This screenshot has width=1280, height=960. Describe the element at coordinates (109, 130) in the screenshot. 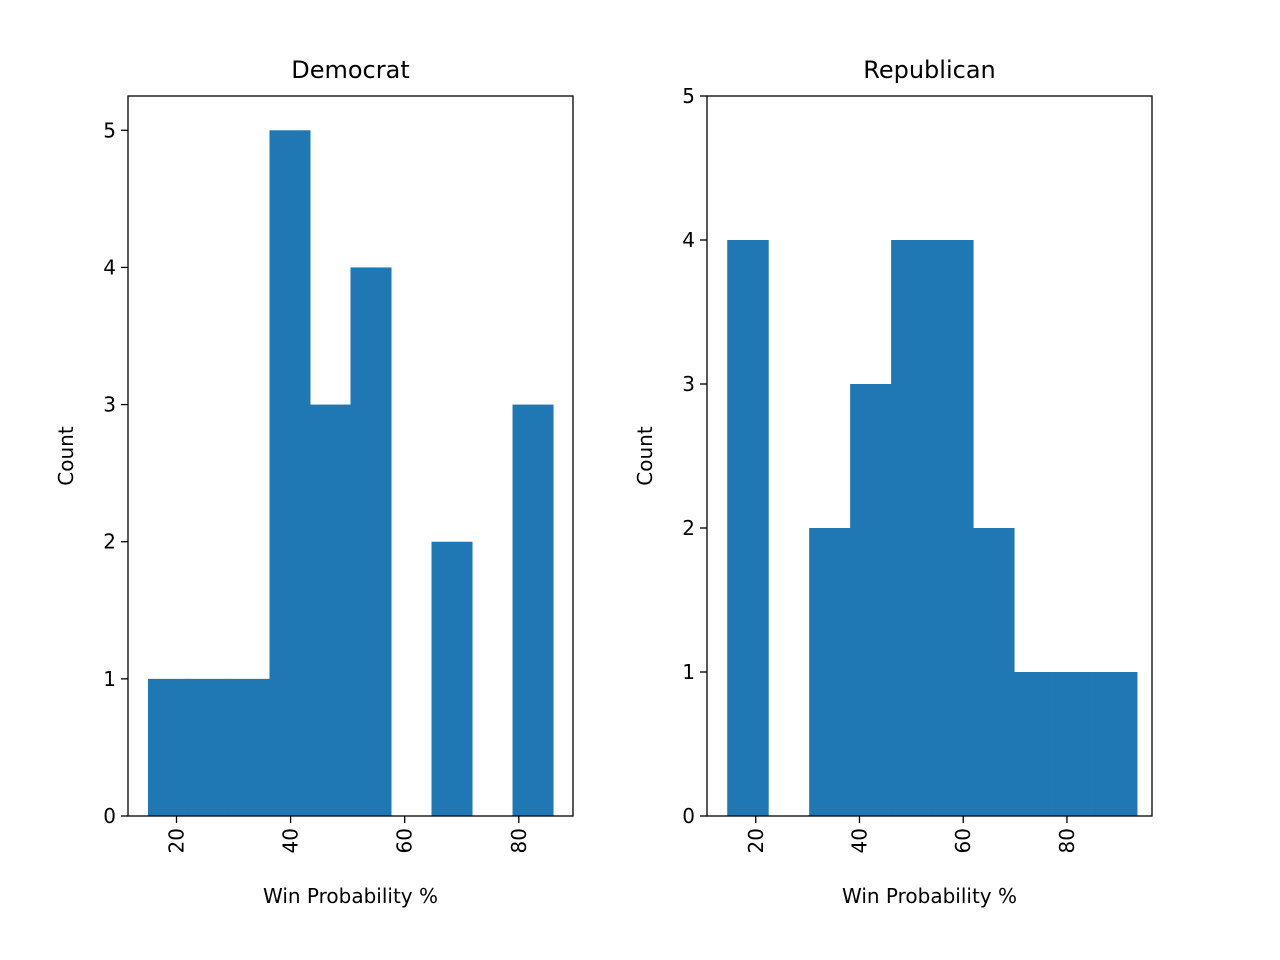

I see `democrat-y-tick-label: 5` at that location.